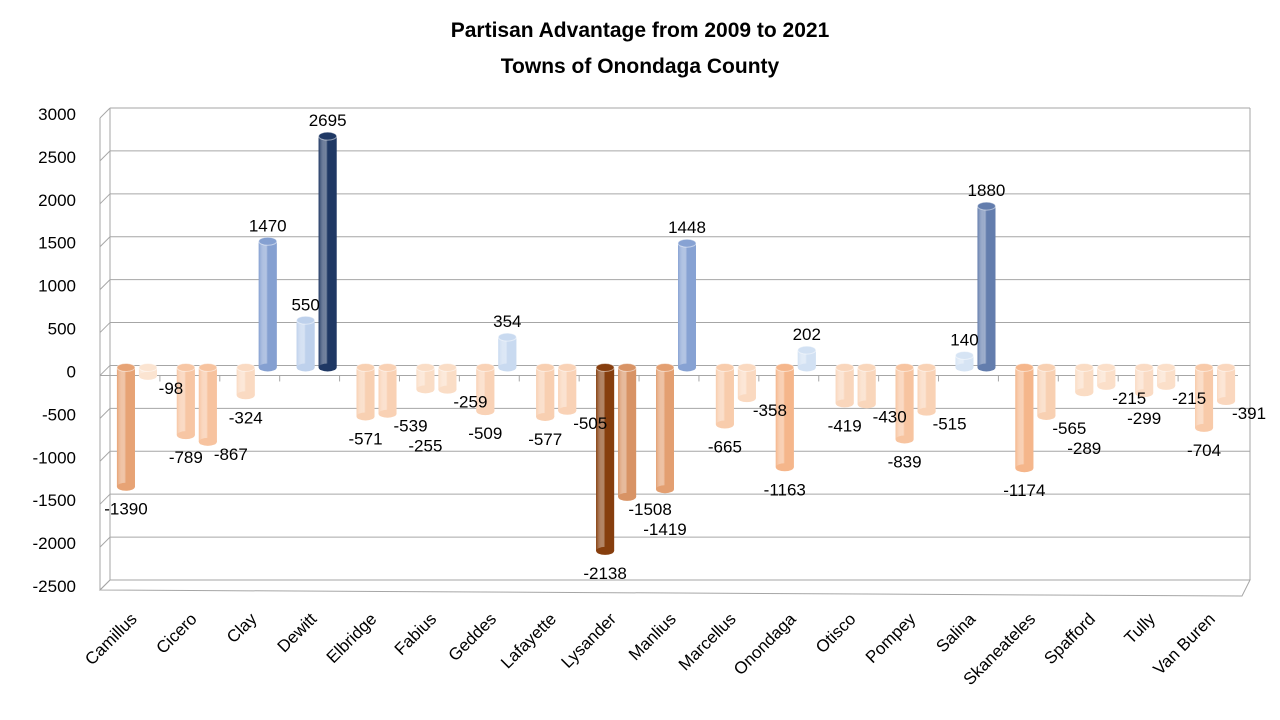 The image size is (1280, 720). Describe the element at coordinates (111, 639) in the screenshot. I see `x-tick-label: Camillus` at that location.